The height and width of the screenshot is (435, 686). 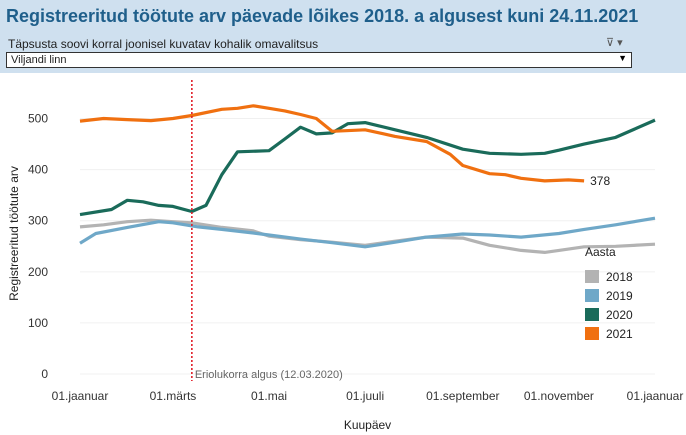 I want to click on y-tick-label: 0, so click(x=44, y=374).